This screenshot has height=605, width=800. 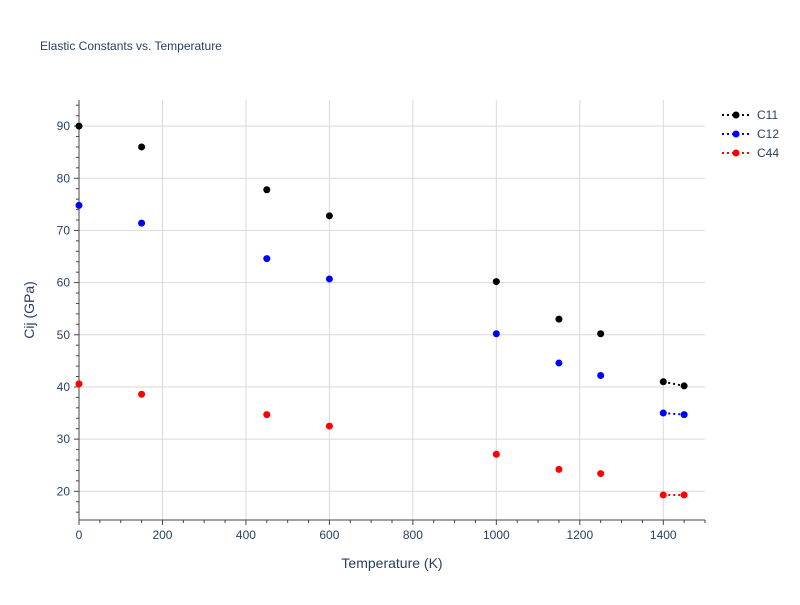 I want to click on x-tick-label: 800, so click(x=413, y=535).